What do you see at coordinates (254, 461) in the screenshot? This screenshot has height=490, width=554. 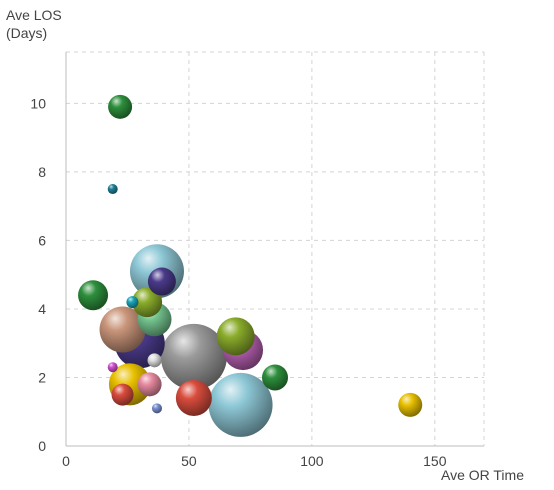 I see `x-axis-ticks: 0 50 100 150` at bounding box center [254, 461].